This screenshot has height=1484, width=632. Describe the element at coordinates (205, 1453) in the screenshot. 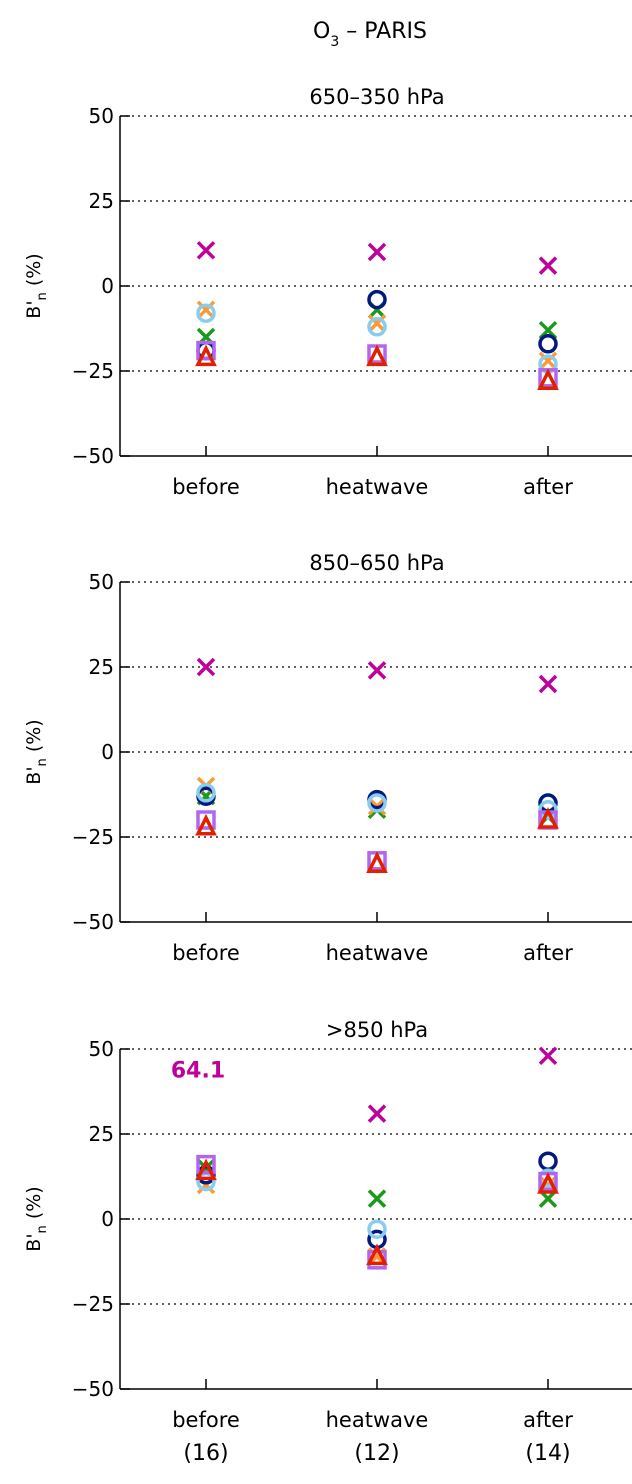

I see `count-label-before: (16)` at that location.